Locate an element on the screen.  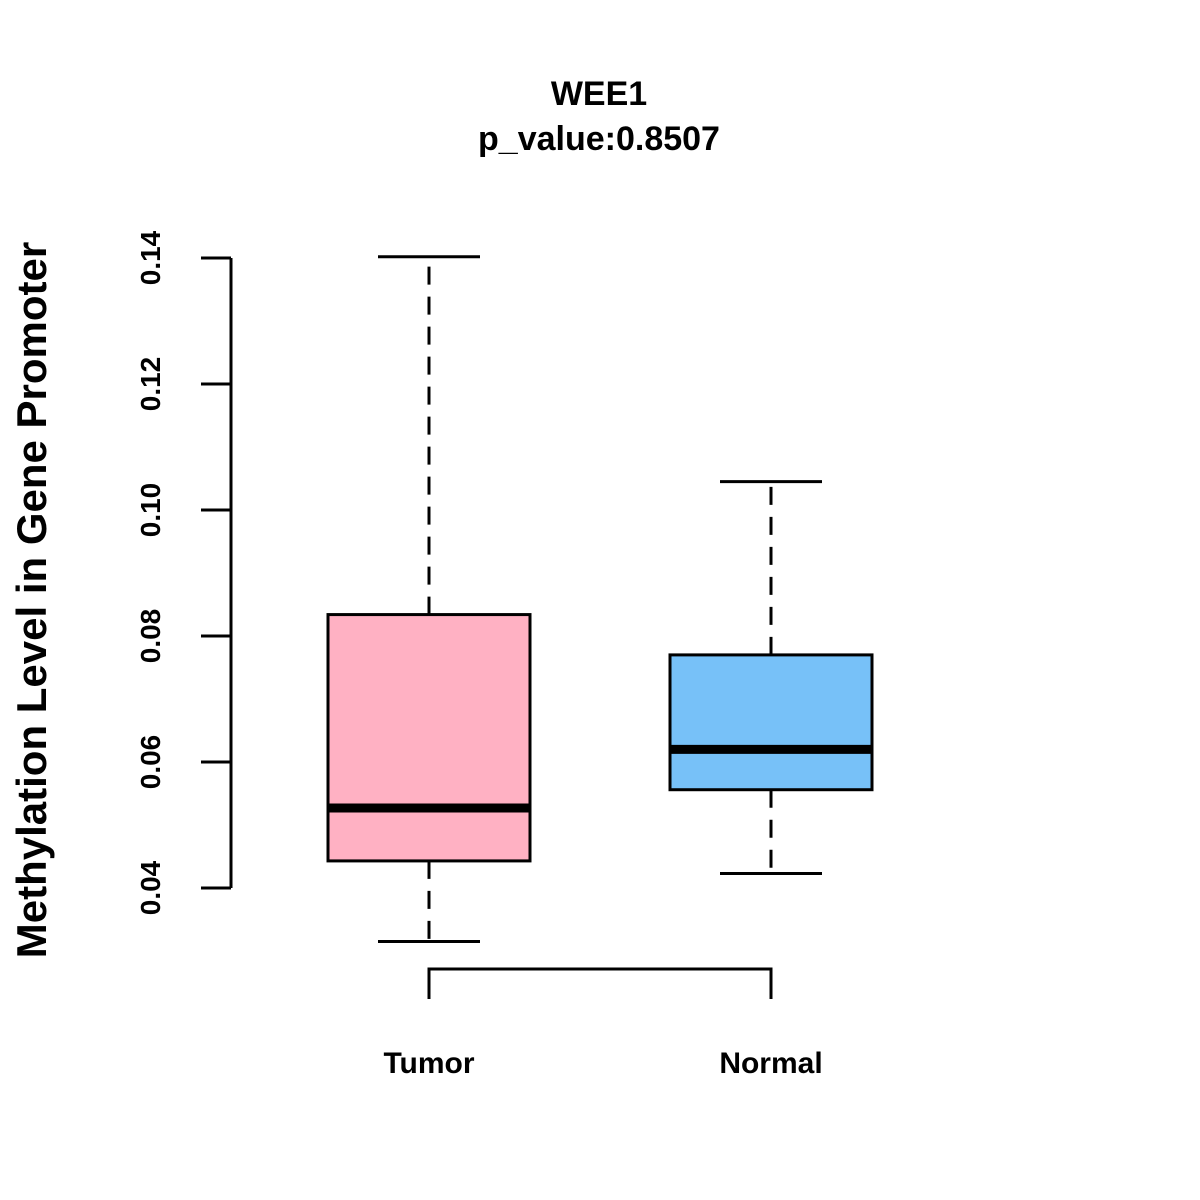
y-axis-label: Methylation Level in Gene Promoter is located at coordinates (31, 600).